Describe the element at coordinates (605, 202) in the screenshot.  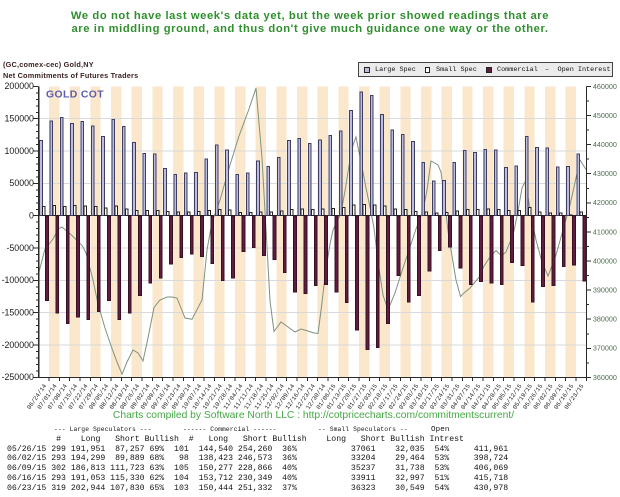
I see `svg-text: 420000` at that location.